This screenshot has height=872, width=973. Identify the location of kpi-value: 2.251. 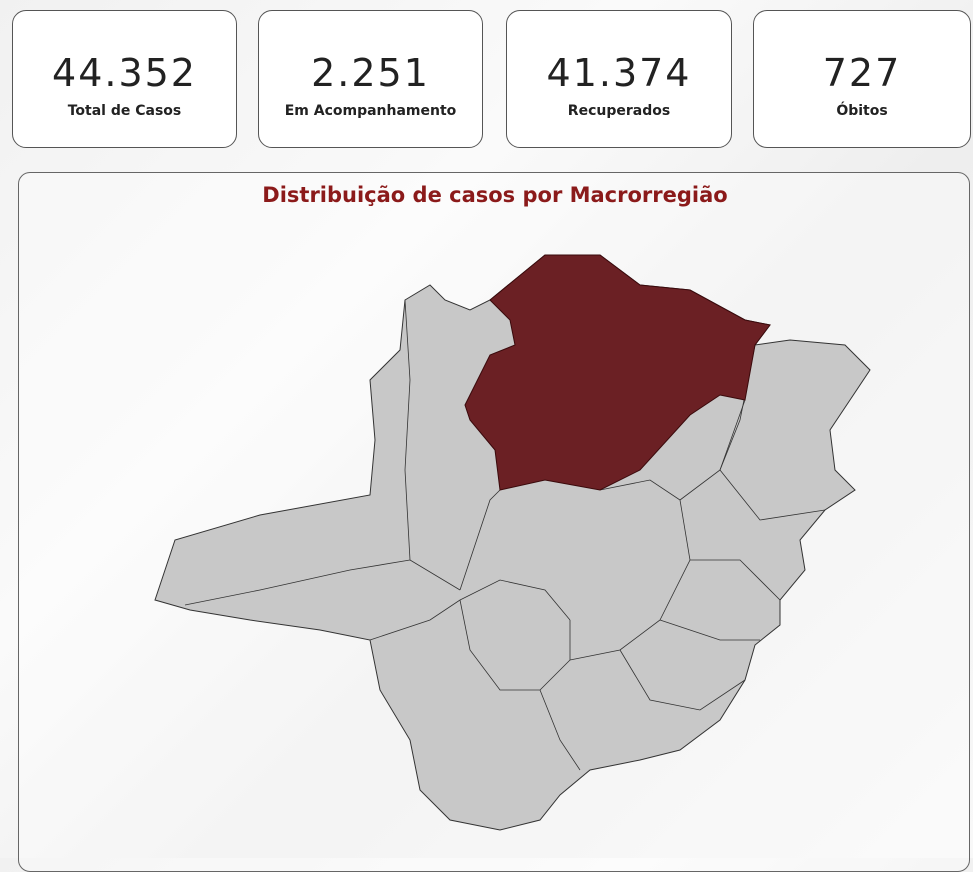
(370, 73).